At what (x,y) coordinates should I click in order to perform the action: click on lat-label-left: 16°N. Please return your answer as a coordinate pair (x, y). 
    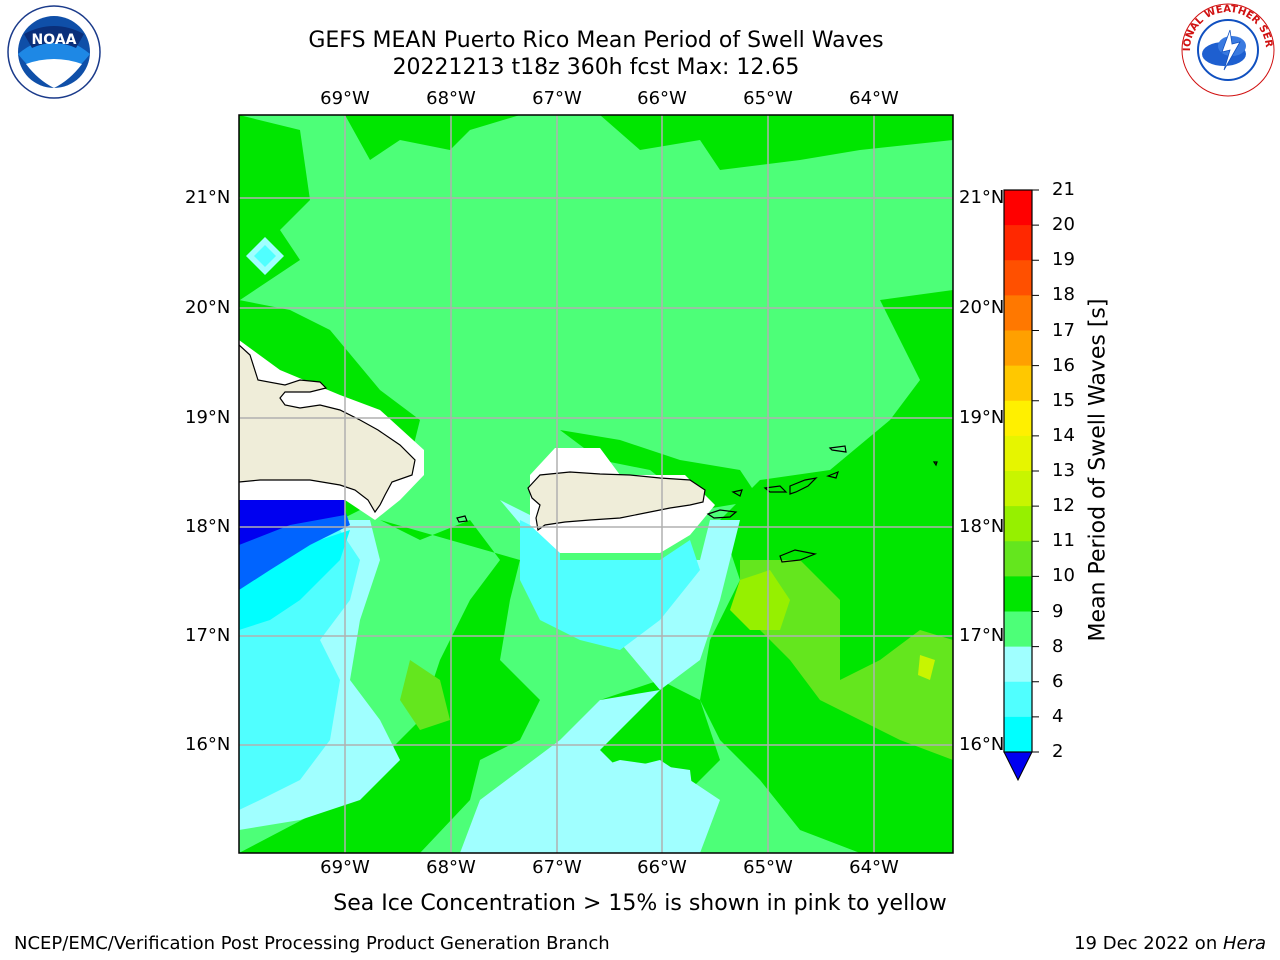
    Looking at the image, I should click on (208, 744).